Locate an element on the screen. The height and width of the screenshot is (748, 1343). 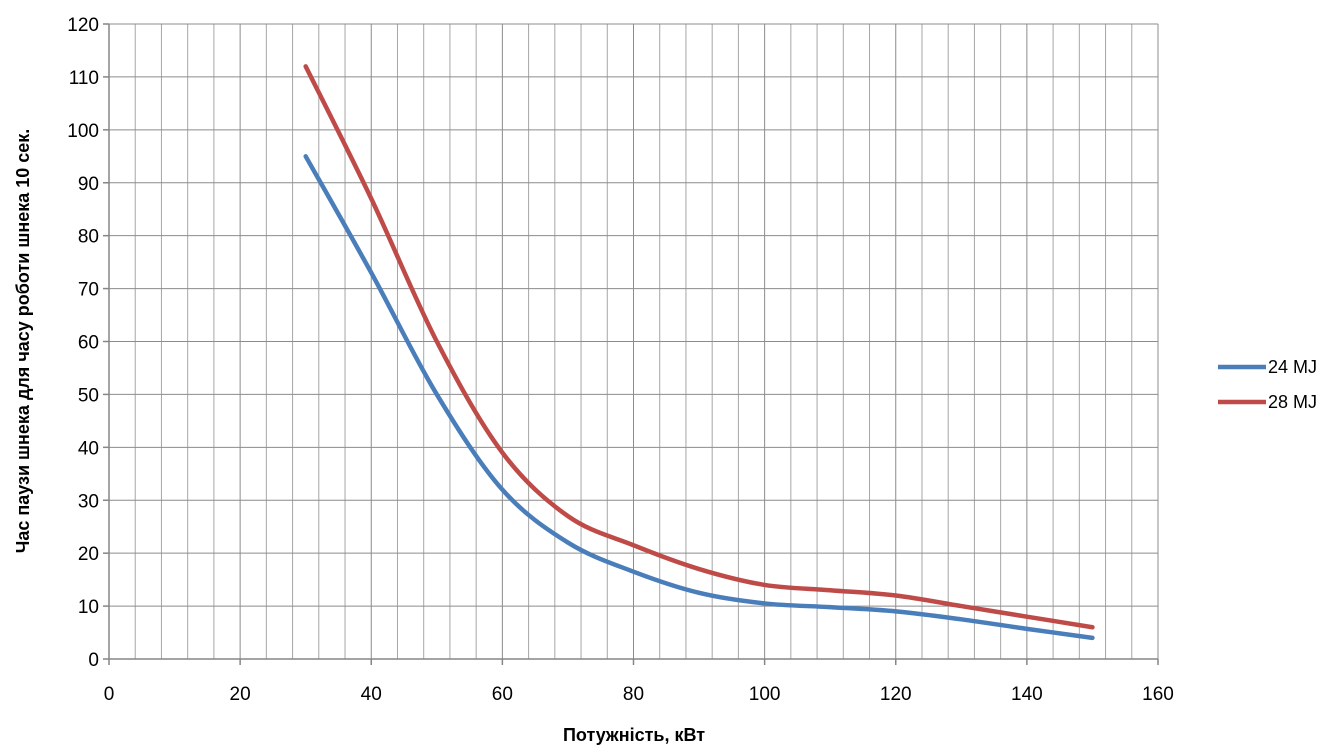
legend-label: 28 MJ is located at coordinates (1292, 402).